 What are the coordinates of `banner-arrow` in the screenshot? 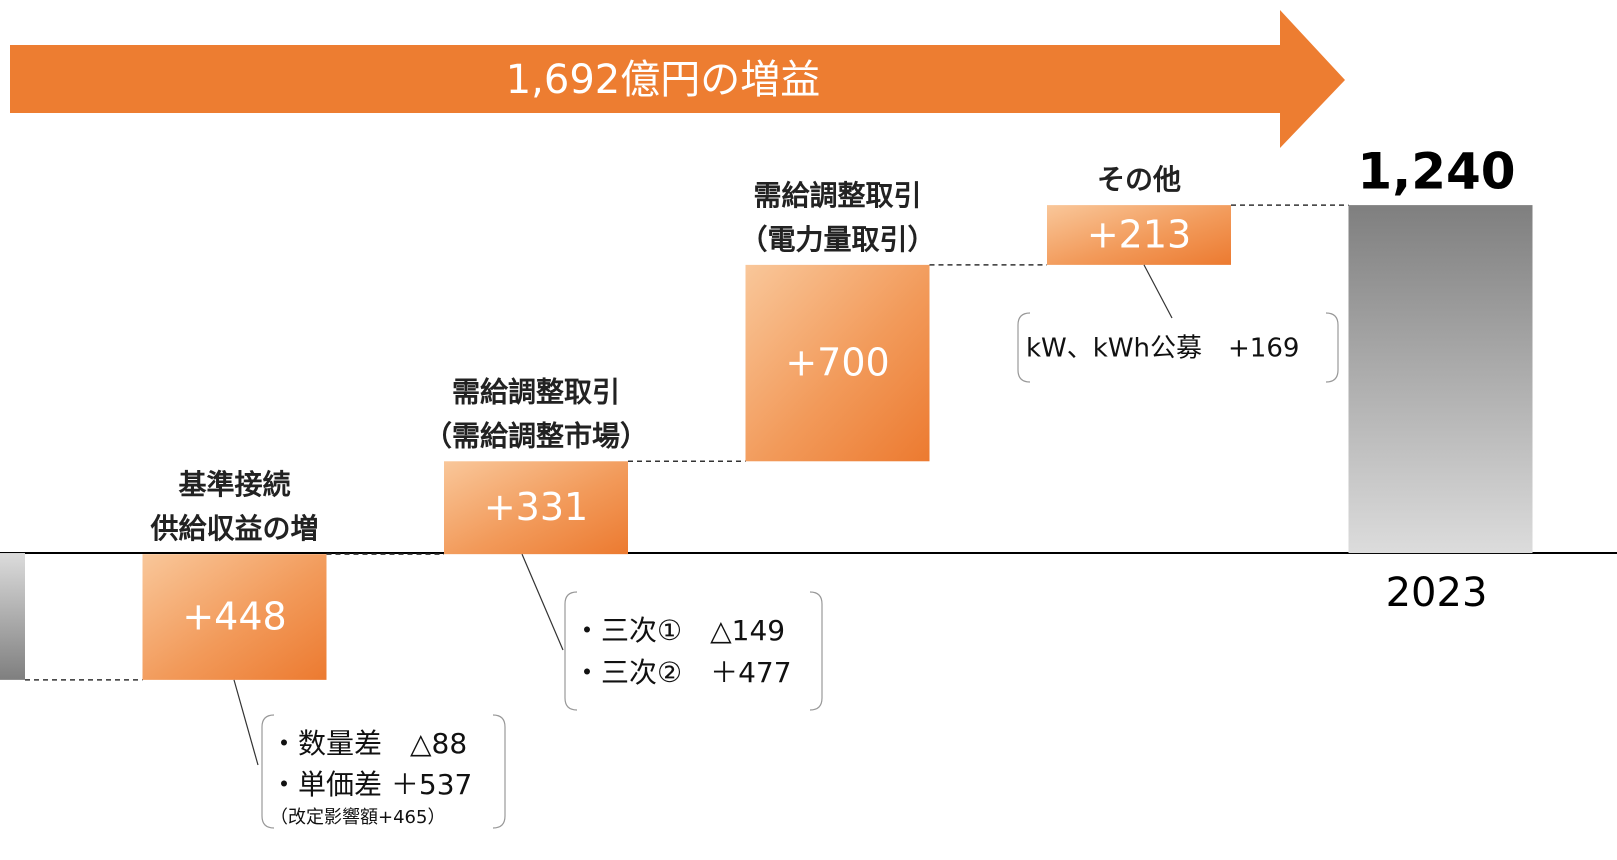 It's located at (677, 79).